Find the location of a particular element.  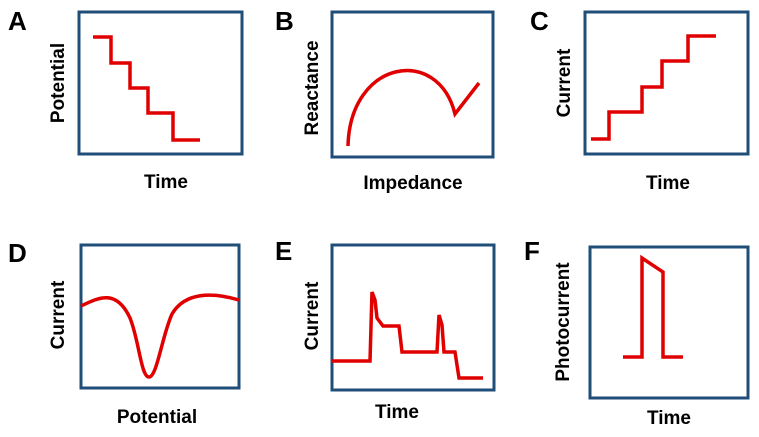

panel-c: C Current Time is located at coordinates (640, 100).